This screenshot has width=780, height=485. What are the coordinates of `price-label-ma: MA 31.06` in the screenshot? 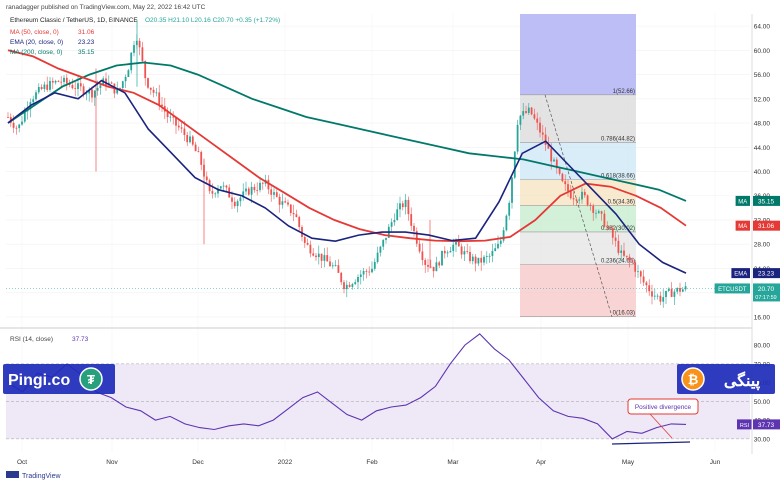 It's located at (757, 225).